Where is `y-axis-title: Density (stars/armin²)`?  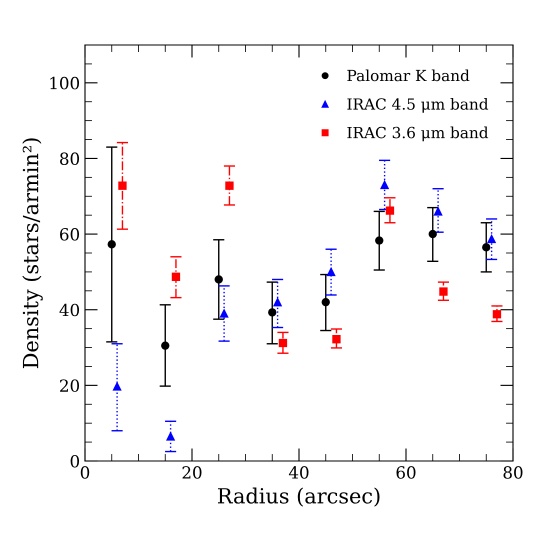 y-axis-title: Density (stars/armin²) is located at coordinates (32, 253).